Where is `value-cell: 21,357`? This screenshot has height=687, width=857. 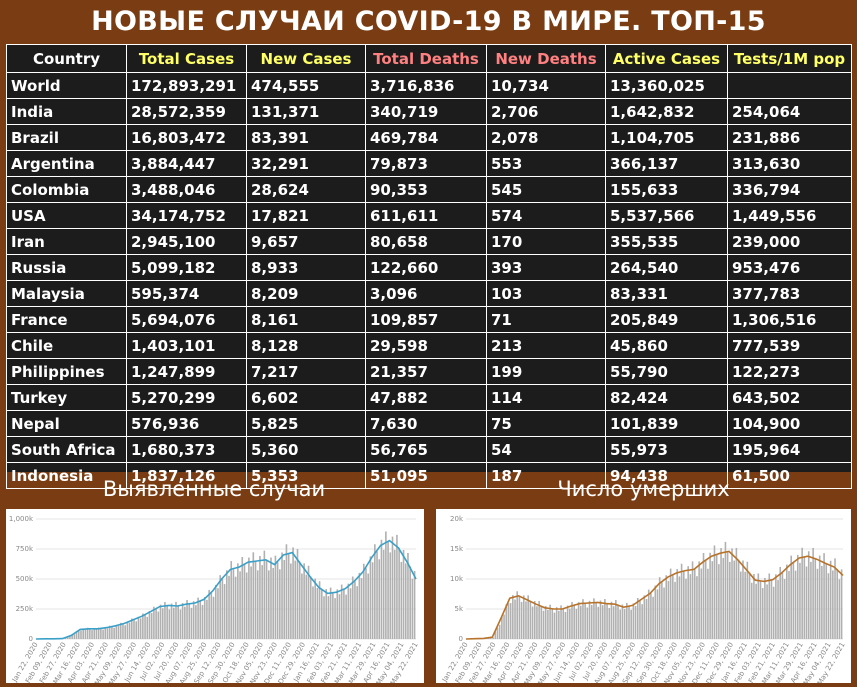 value-cell: 21,357 is located at coordinates (426, 371).